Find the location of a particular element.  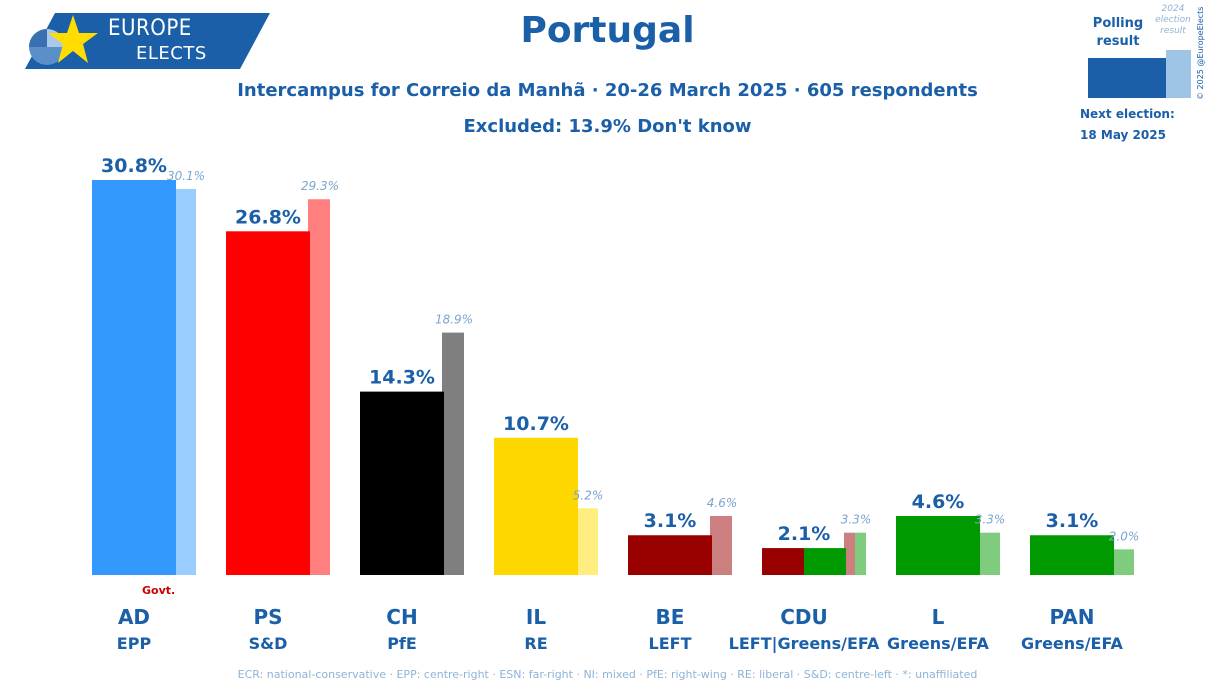

election-bar-l is located at coordinates (989, 553).